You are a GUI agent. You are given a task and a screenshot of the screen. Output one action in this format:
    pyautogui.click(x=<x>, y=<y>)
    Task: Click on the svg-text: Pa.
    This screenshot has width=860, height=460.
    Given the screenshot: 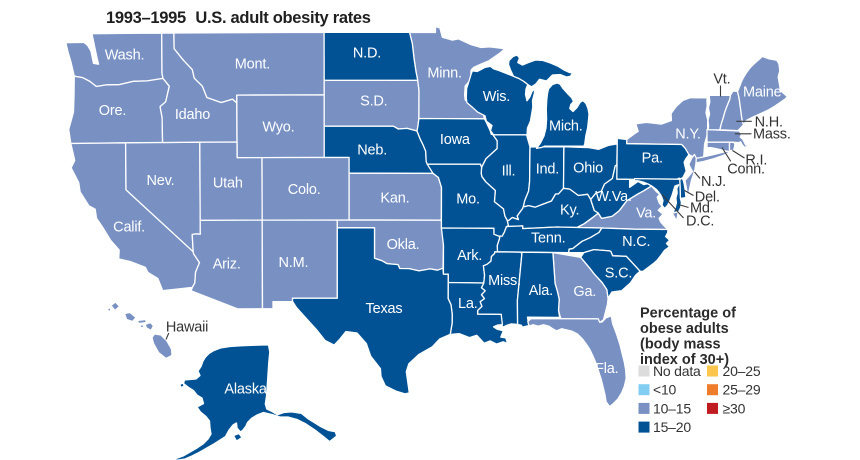 What is the action you would take?
    pyautogui.click(x=652, y=159)
    